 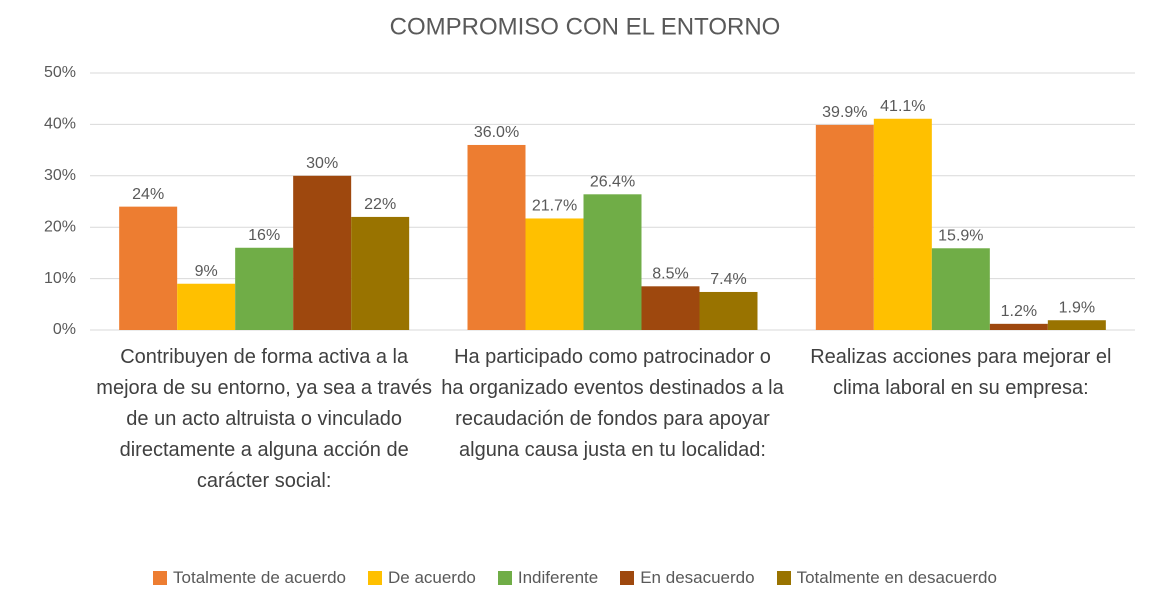 What do you see at coordinates (1077, 307) in the screenshot?
I see `data-label: 1.9%` at bounding box center [1077, 307].